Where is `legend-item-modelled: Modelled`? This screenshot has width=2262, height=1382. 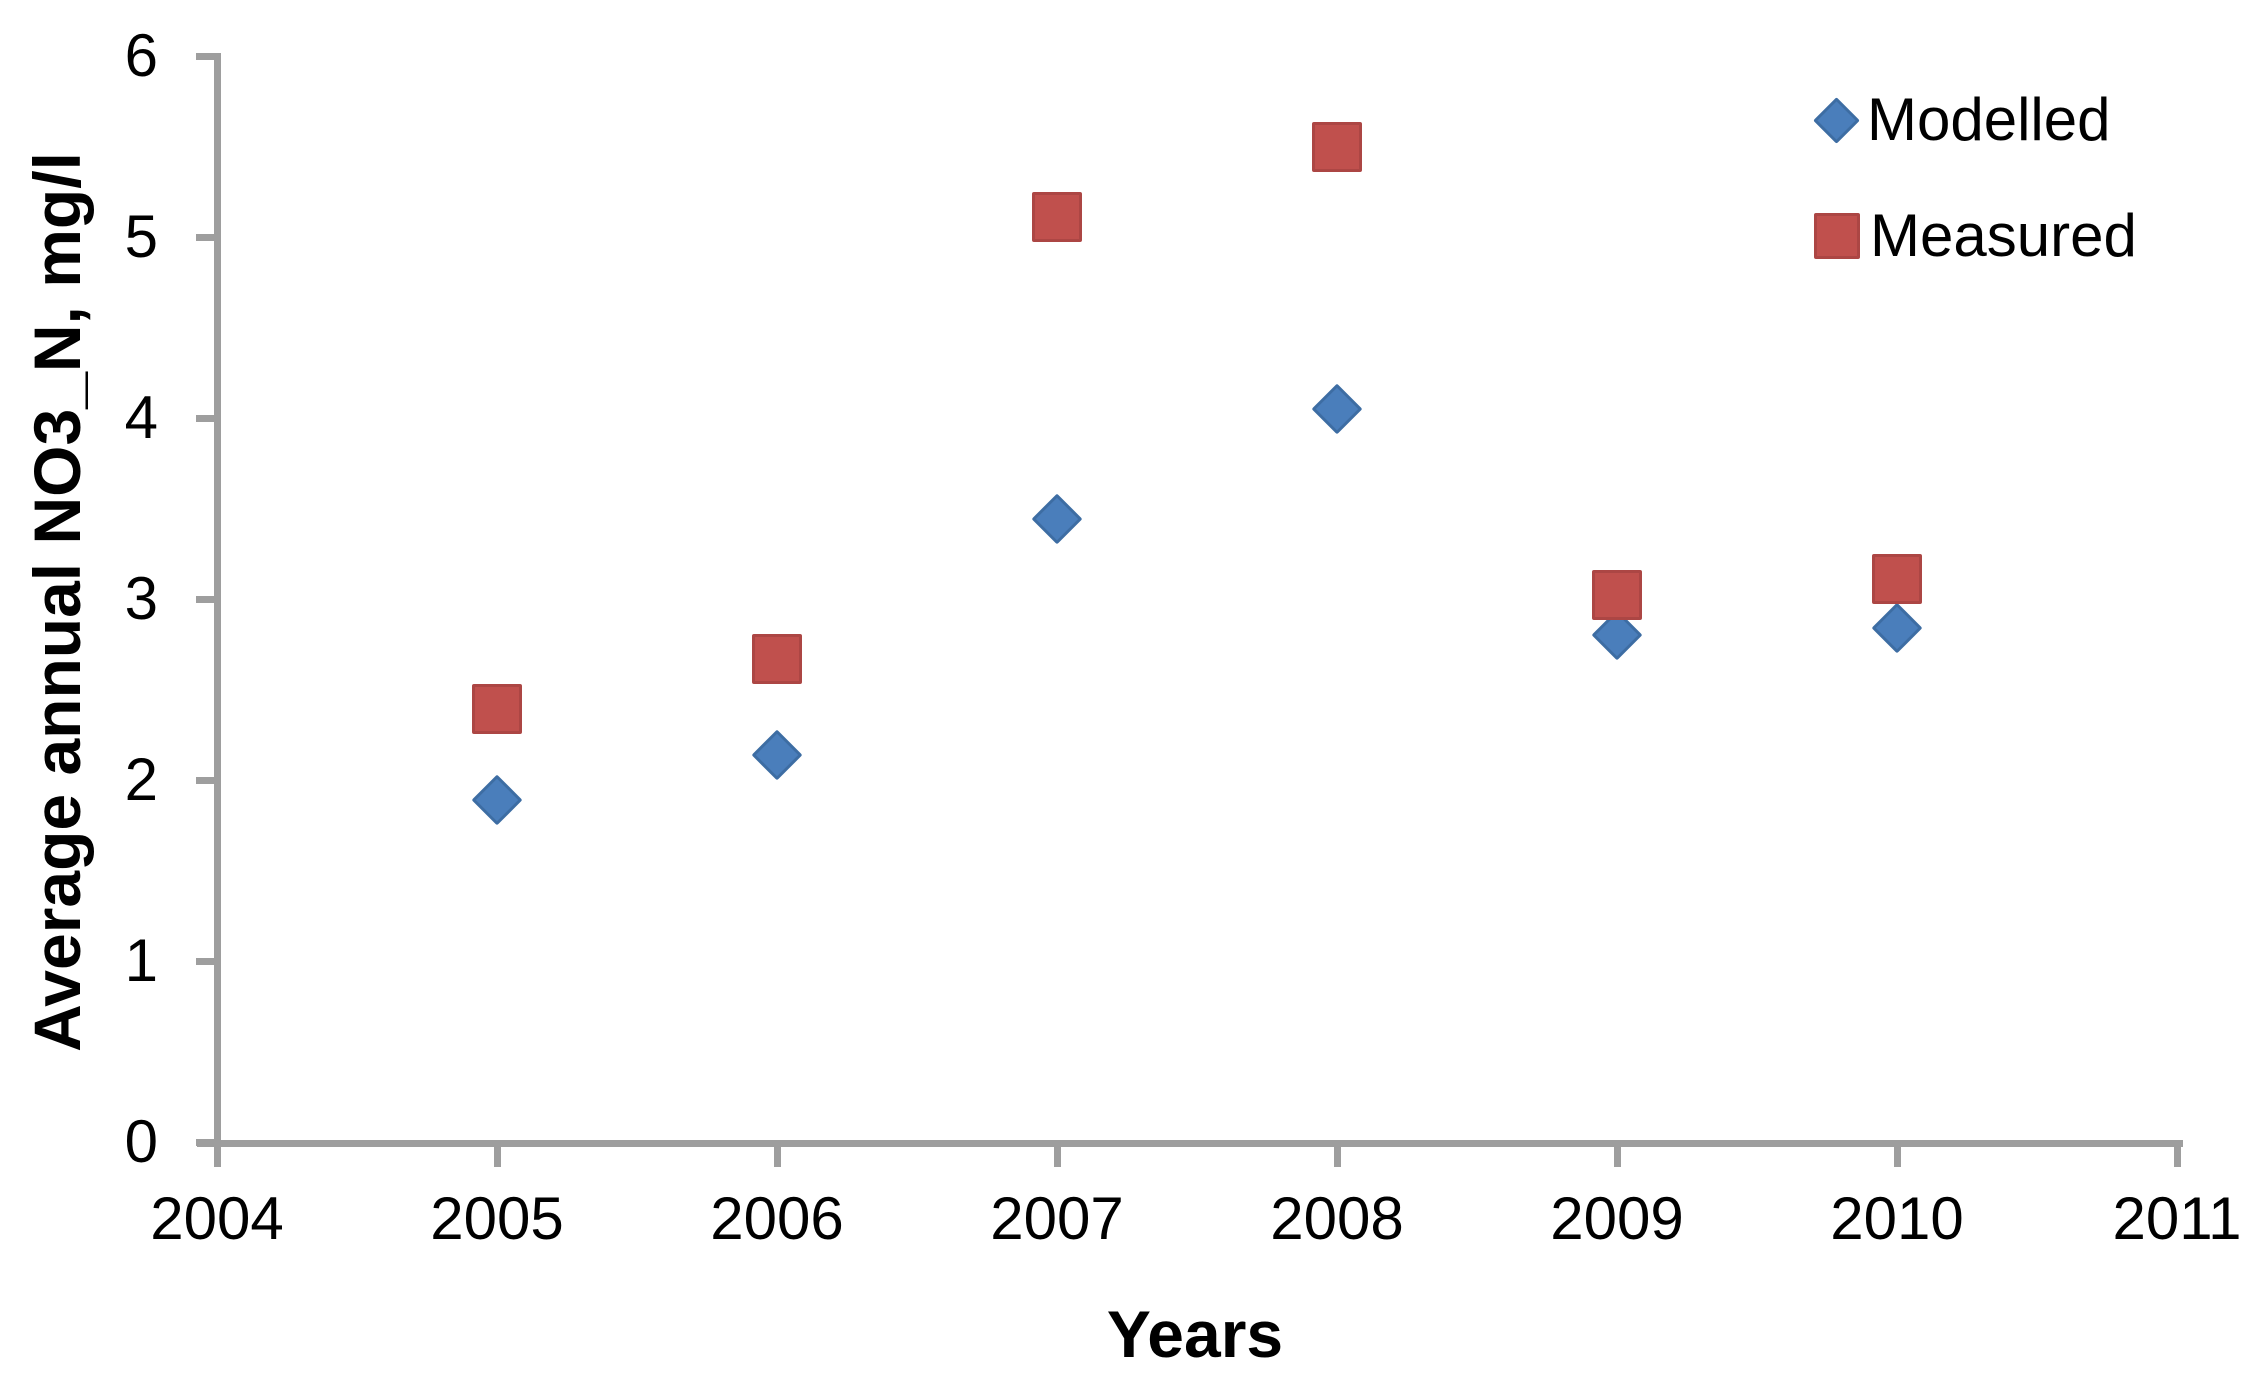
legend-item-modelled: Modelled is located at coordinates (1974, 120).